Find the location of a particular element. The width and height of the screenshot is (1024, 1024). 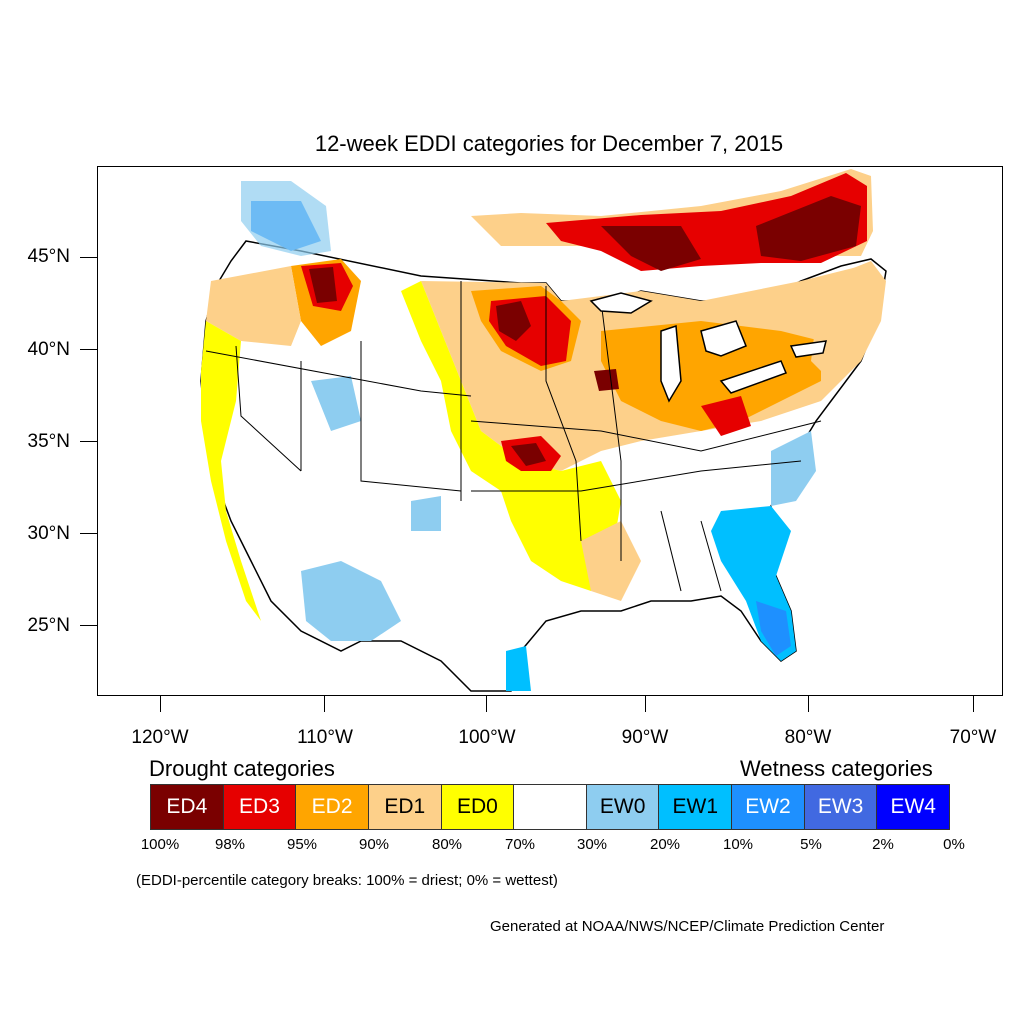

region-ks-ed4 is located at coordinates (528, 454).